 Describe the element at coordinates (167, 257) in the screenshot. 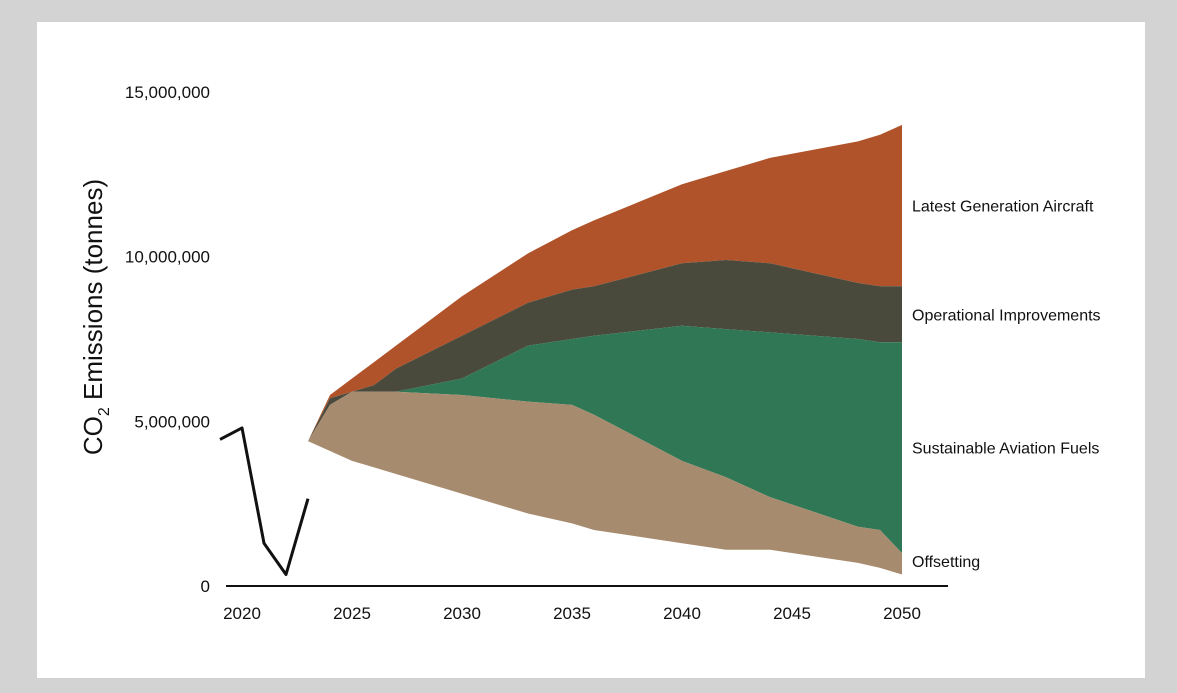

I see `y-tick-label: 10,000,000` at that location.